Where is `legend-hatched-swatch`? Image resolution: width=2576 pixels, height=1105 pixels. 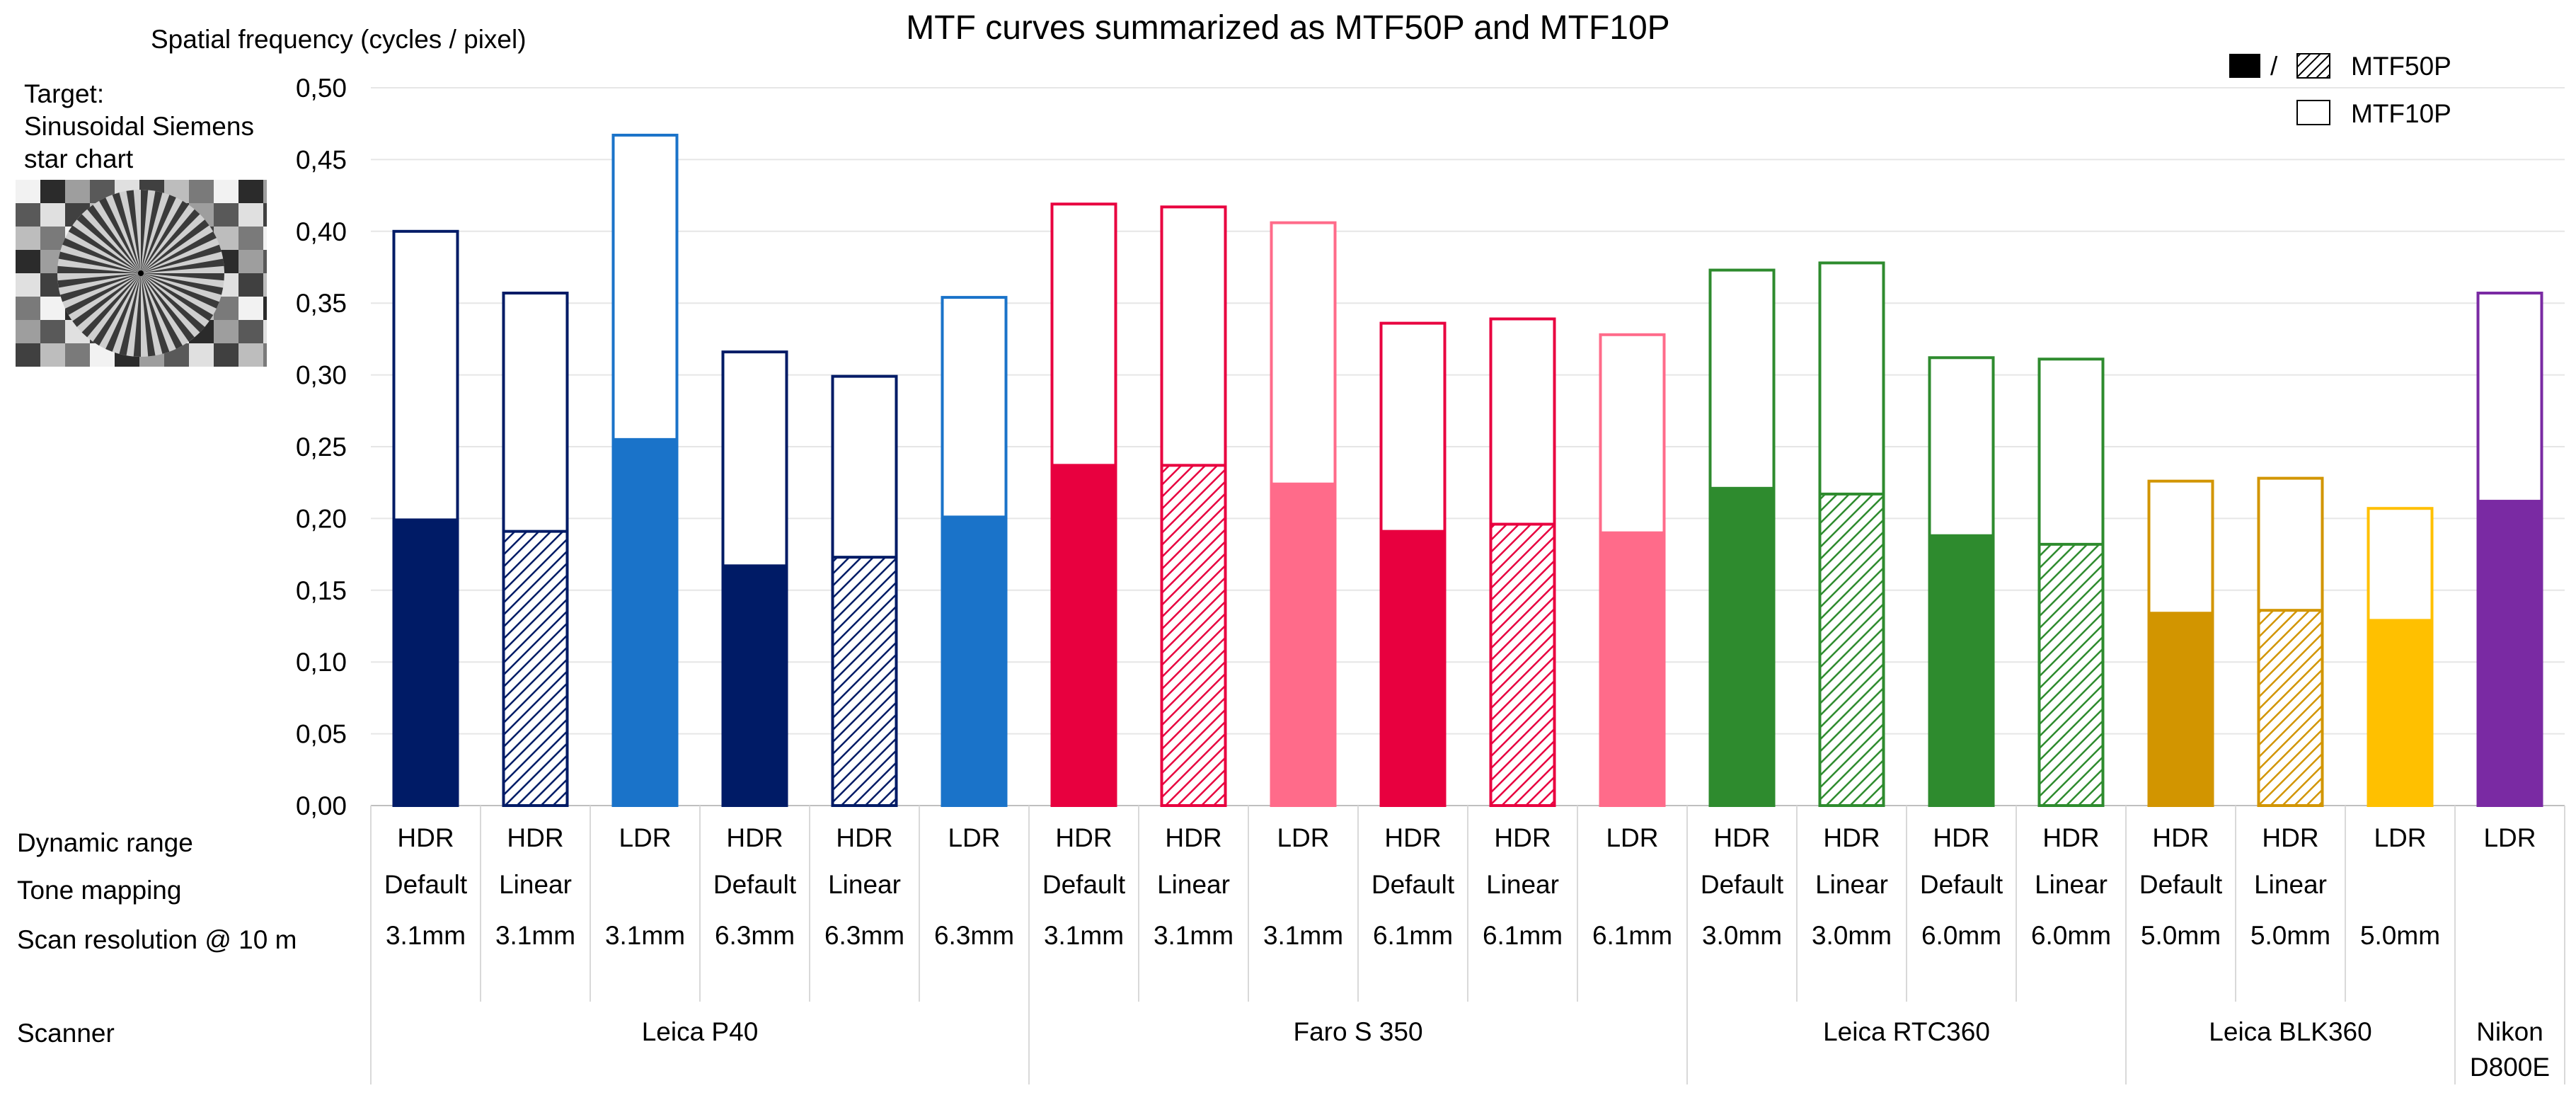
legend-hatched-swatch is located at coordinates (2313, 66).